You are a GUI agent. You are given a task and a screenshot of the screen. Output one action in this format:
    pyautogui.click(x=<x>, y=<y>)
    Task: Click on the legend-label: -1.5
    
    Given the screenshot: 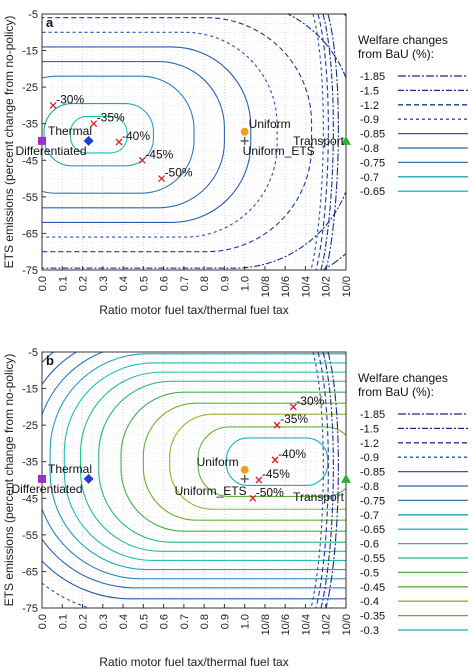 What is the action you would take?
    pyautogui.click(x=369, y=429)
    